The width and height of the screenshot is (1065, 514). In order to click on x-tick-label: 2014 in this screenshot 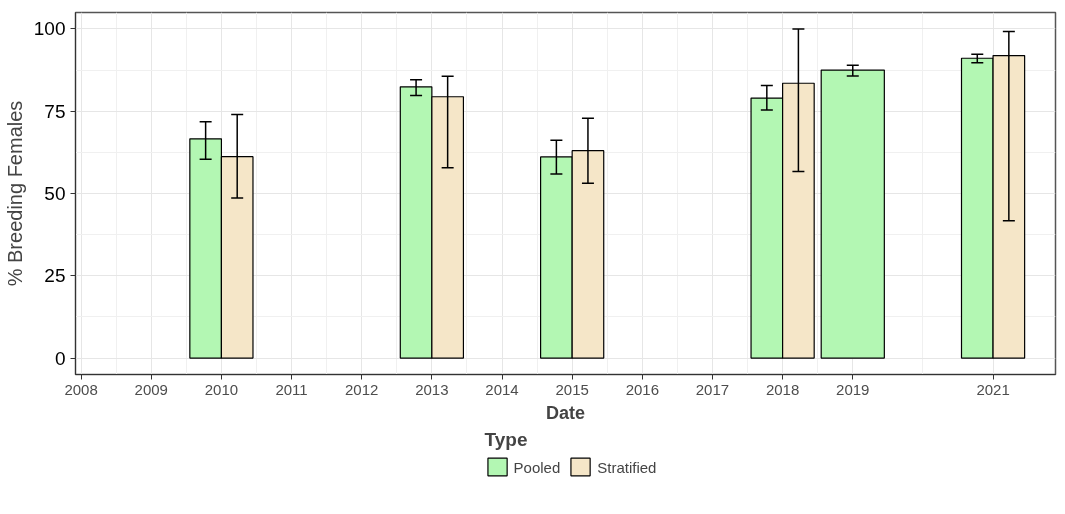, I will do `click(502, 389)`.